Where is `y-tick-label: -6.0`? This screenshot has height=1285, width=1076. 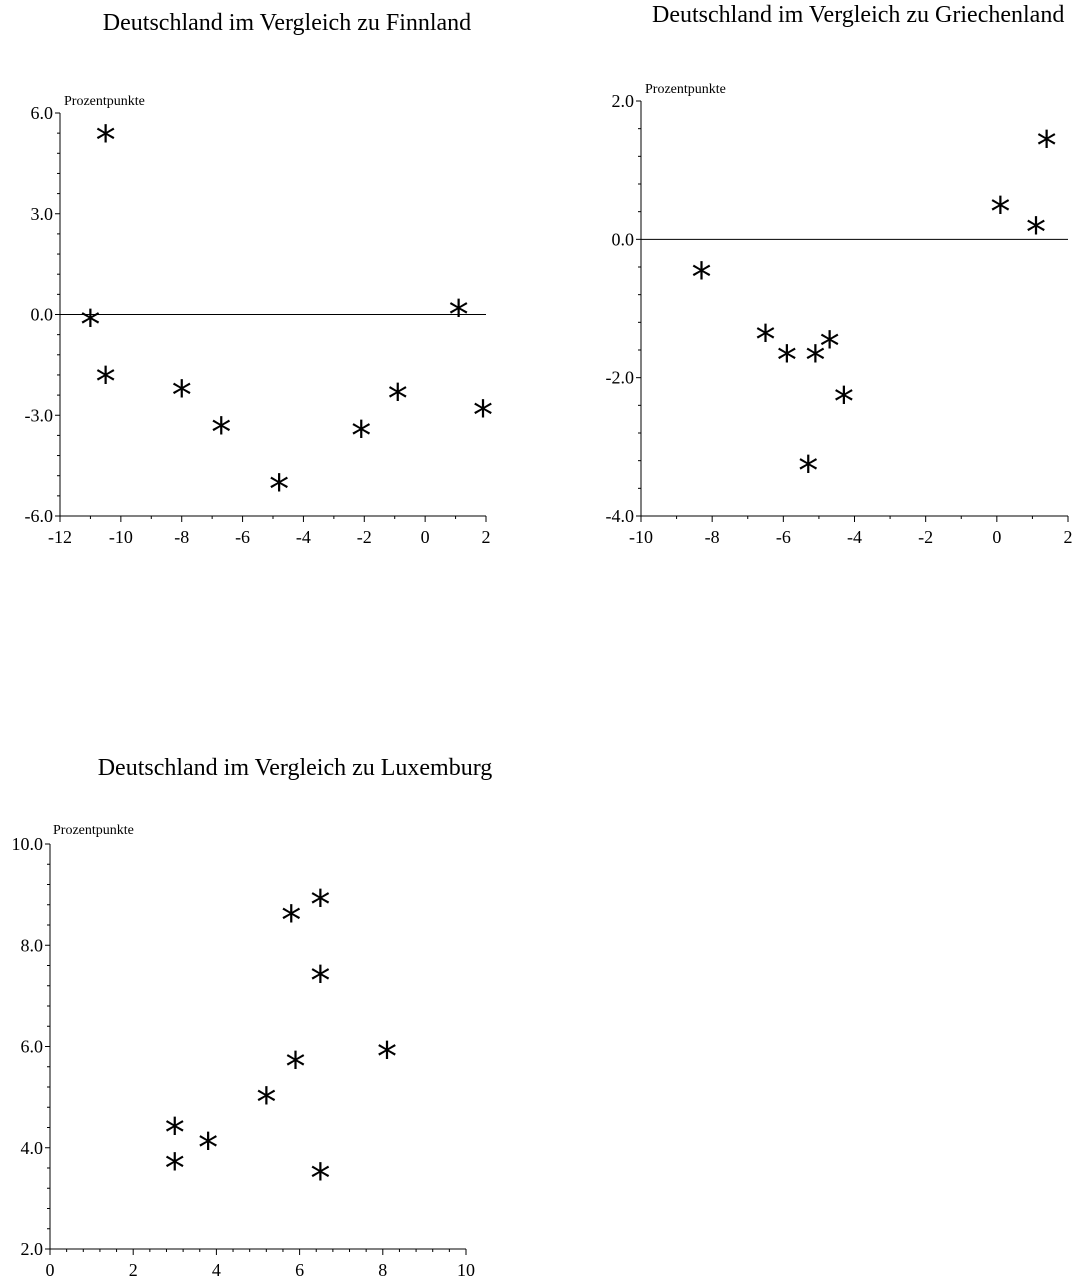 y-tick-label: -6.0 is located at coordinates (39, 516).